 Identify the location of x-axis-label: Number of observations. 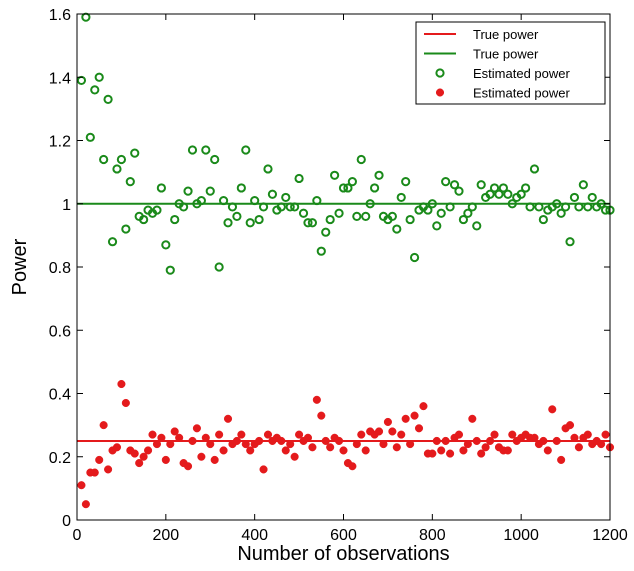
(343, 554).